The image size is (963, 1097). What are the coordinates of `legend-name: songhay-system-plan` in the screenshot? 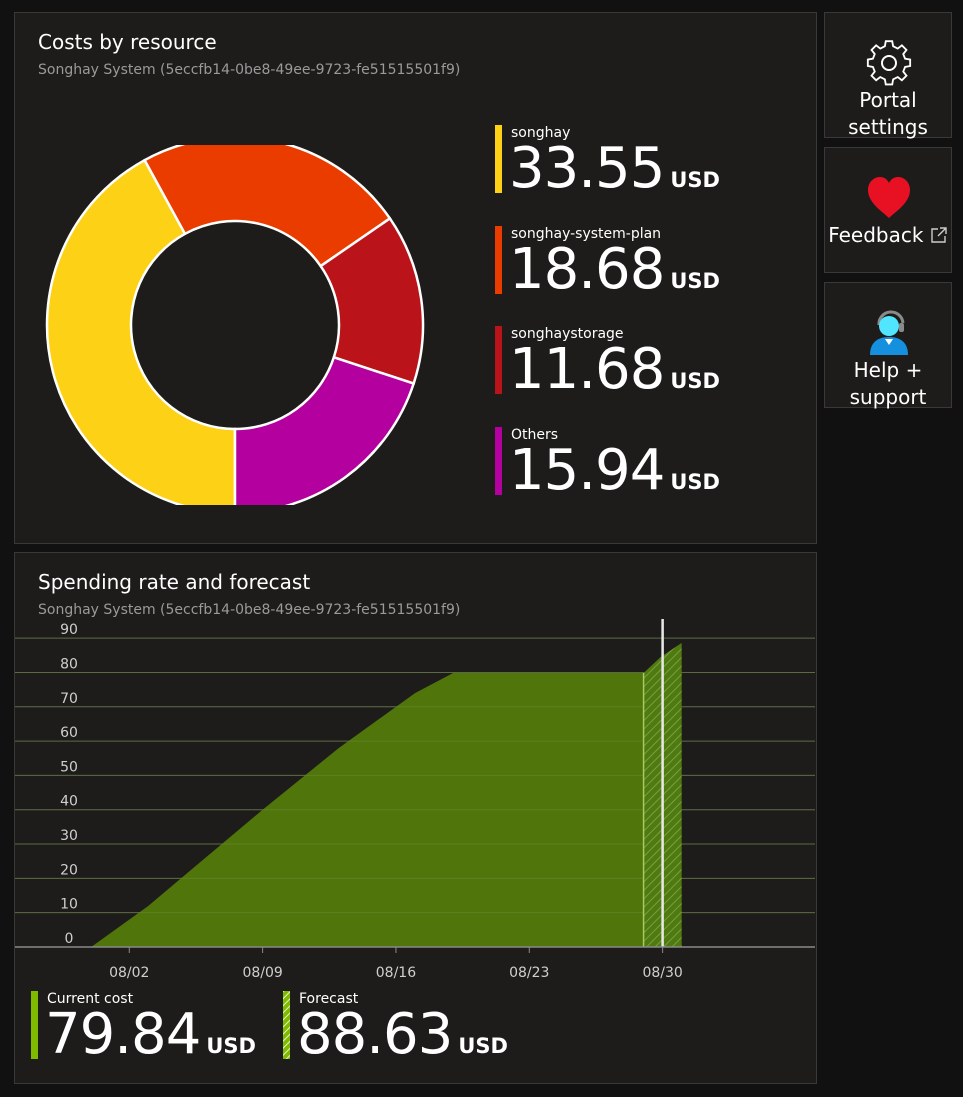 It's located at (586, 234).